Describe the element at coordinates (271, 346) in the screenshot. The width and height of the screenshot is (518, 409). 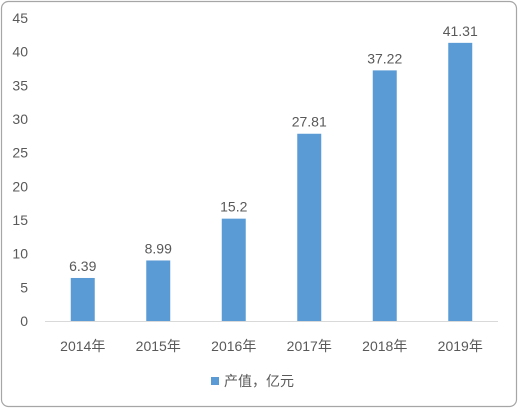
I see `x-axis-tick-labels: 2014年 2015年 2016年 2017年 2018年 2019年` at that location.